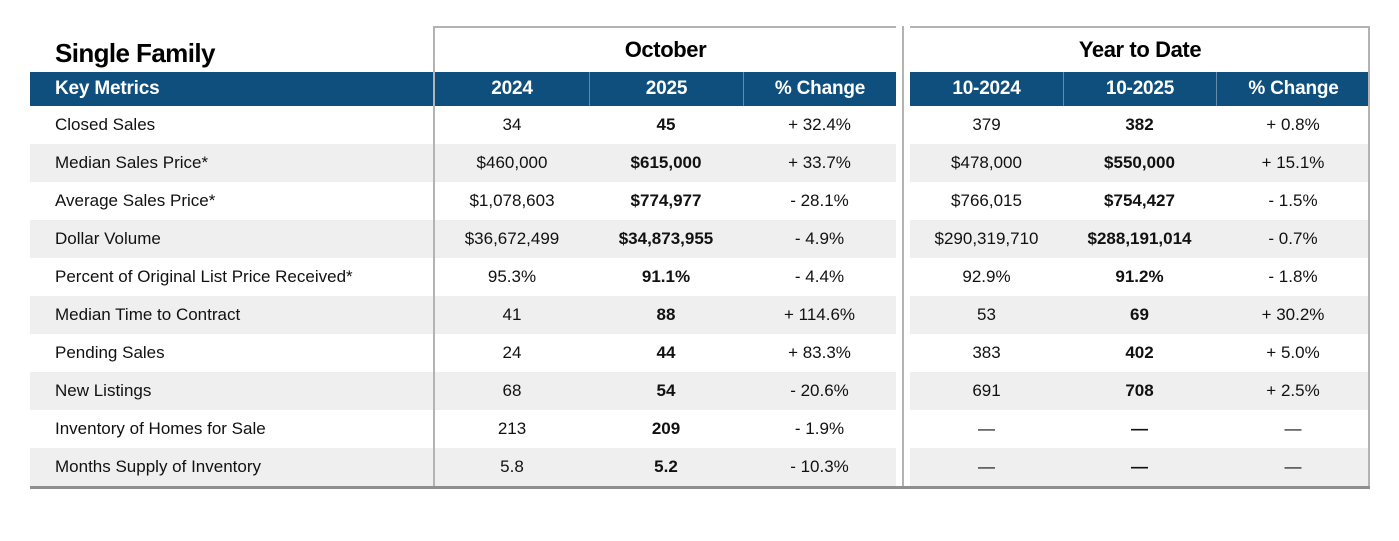 This screenshot has height=541, width=1399. I want to click on value-cell: $34,873,955, so click(666, 239).